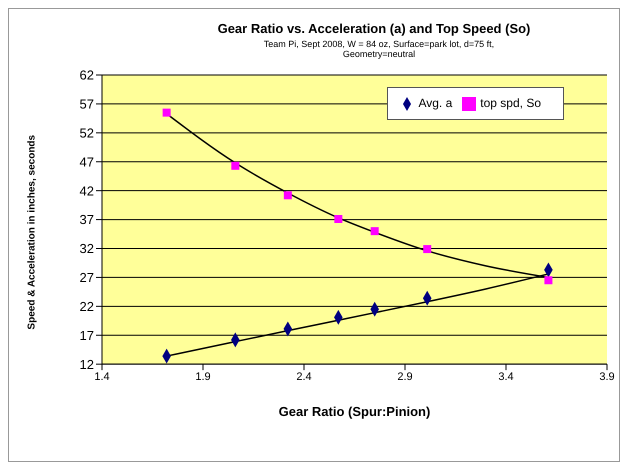 This screenshot has height=470, width=628. Describe the element at coordinates (87, 162) in the screenshot. I see `y-tick-label: 47` at that location.